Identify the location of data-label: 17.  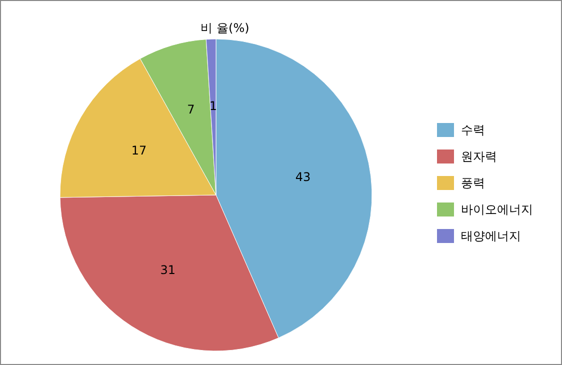
(139, 151).